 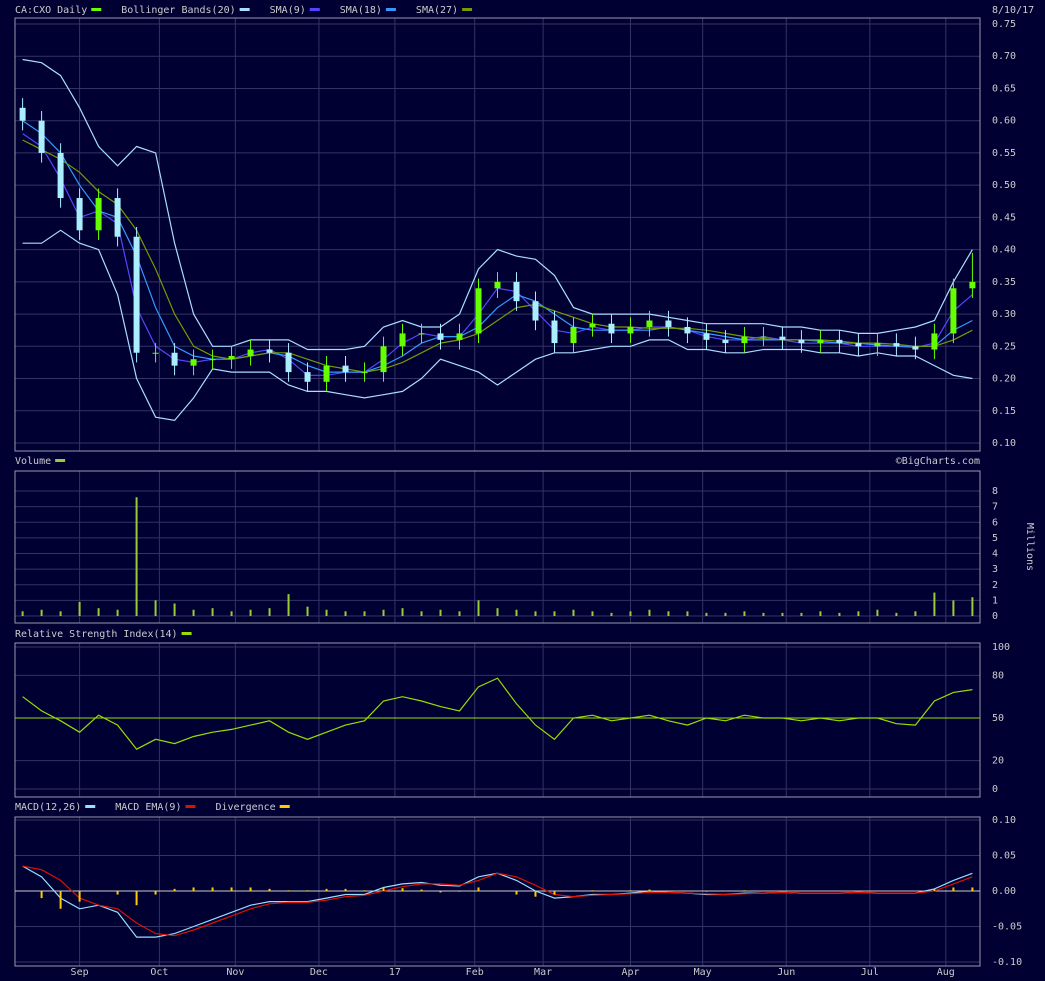 I want to click on y-tick-label: 0.10, so click(x=1004, y=443).